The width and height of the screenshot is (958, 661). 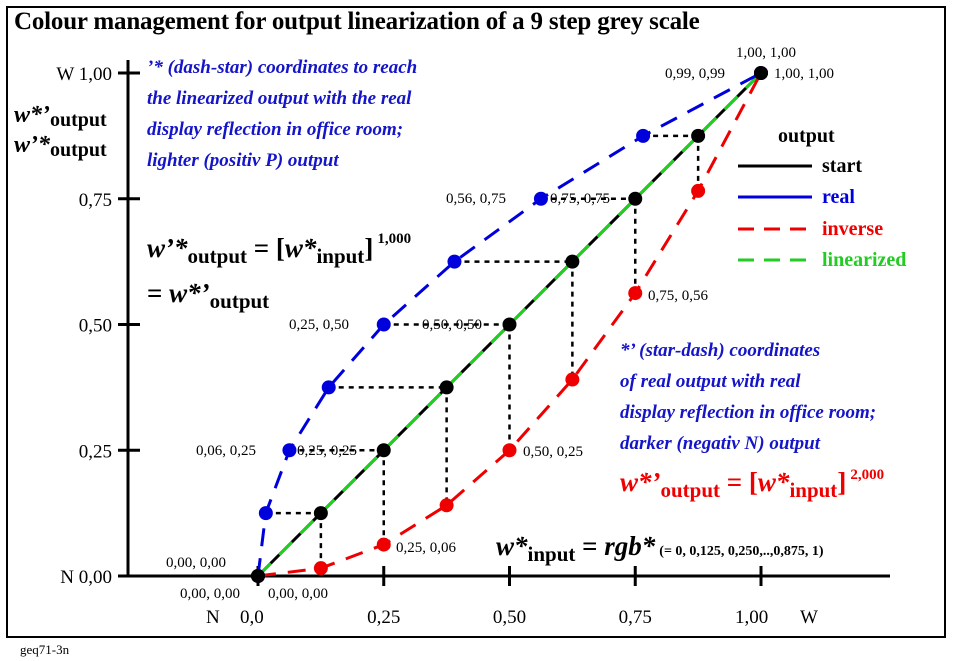 What do you see at coordinates (635, 617) in the screenshot?
I see `x-tick-label: 0,75` at bounding box center [635, 617].